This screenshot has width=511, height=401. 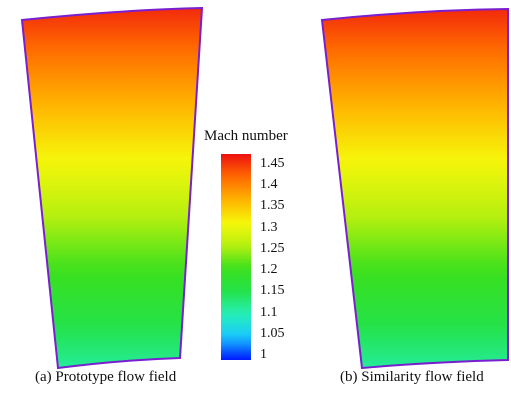 What do you see at coordinates (272, 163) in the screenshot?
I see `colorbar-tick-label: 1.45` at bounding box center [272, 163].